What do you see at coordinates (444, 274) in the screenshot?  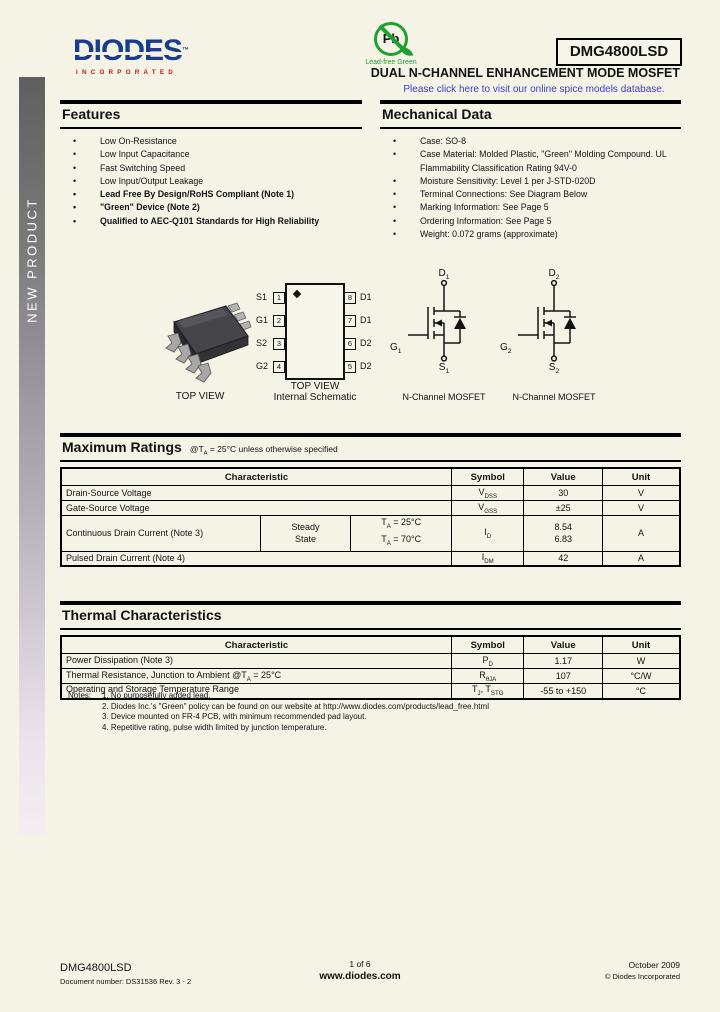 I see `drain-terminal-label: D1` at bounding box center [444, 274].